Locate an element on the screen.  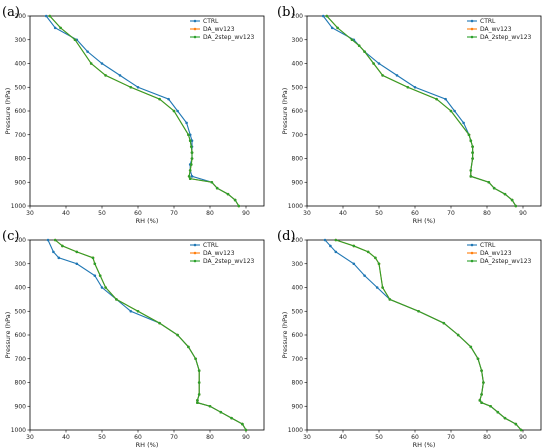
panel-label: (b) is located at coordinates (286, 12).